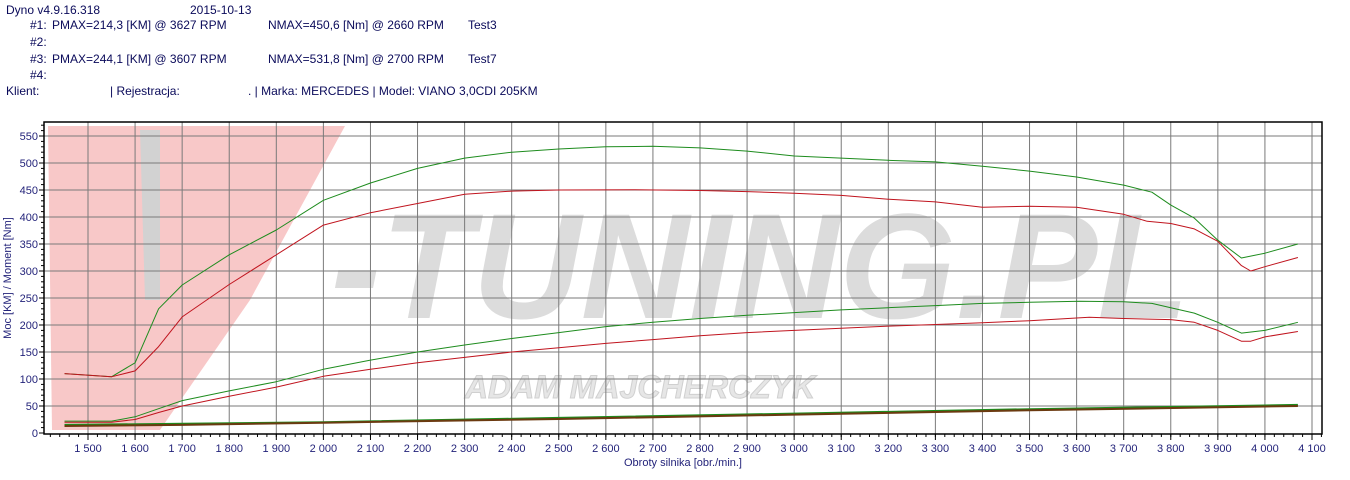 Image resolution: width=1350 pixels, height=480 pixels. Describe the element at coordinates (356, 25) in the screenshot. I see `run-nmax: NMAX=450,6 [Nm] @ 2660 RPM` at that location.